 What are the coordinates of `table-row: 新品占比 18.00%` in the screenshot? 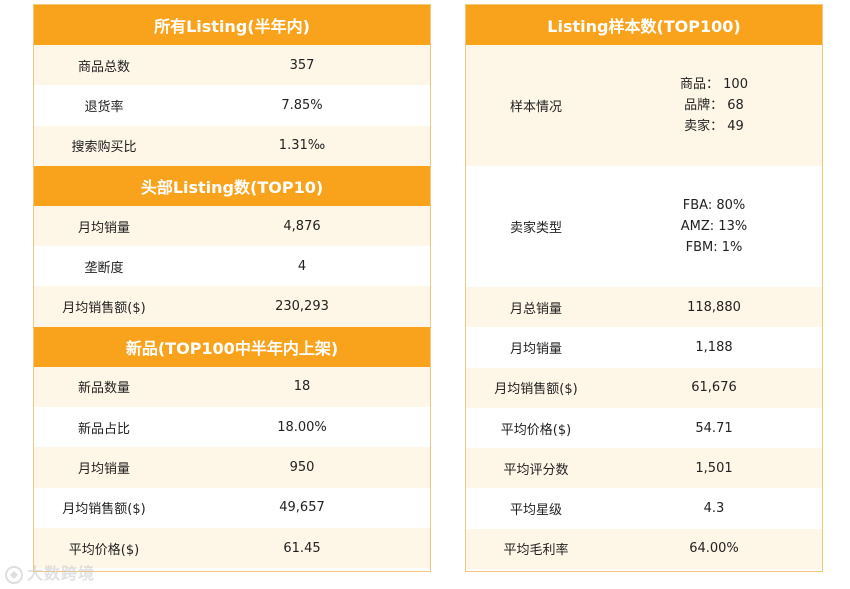 It's located at (232, 427).